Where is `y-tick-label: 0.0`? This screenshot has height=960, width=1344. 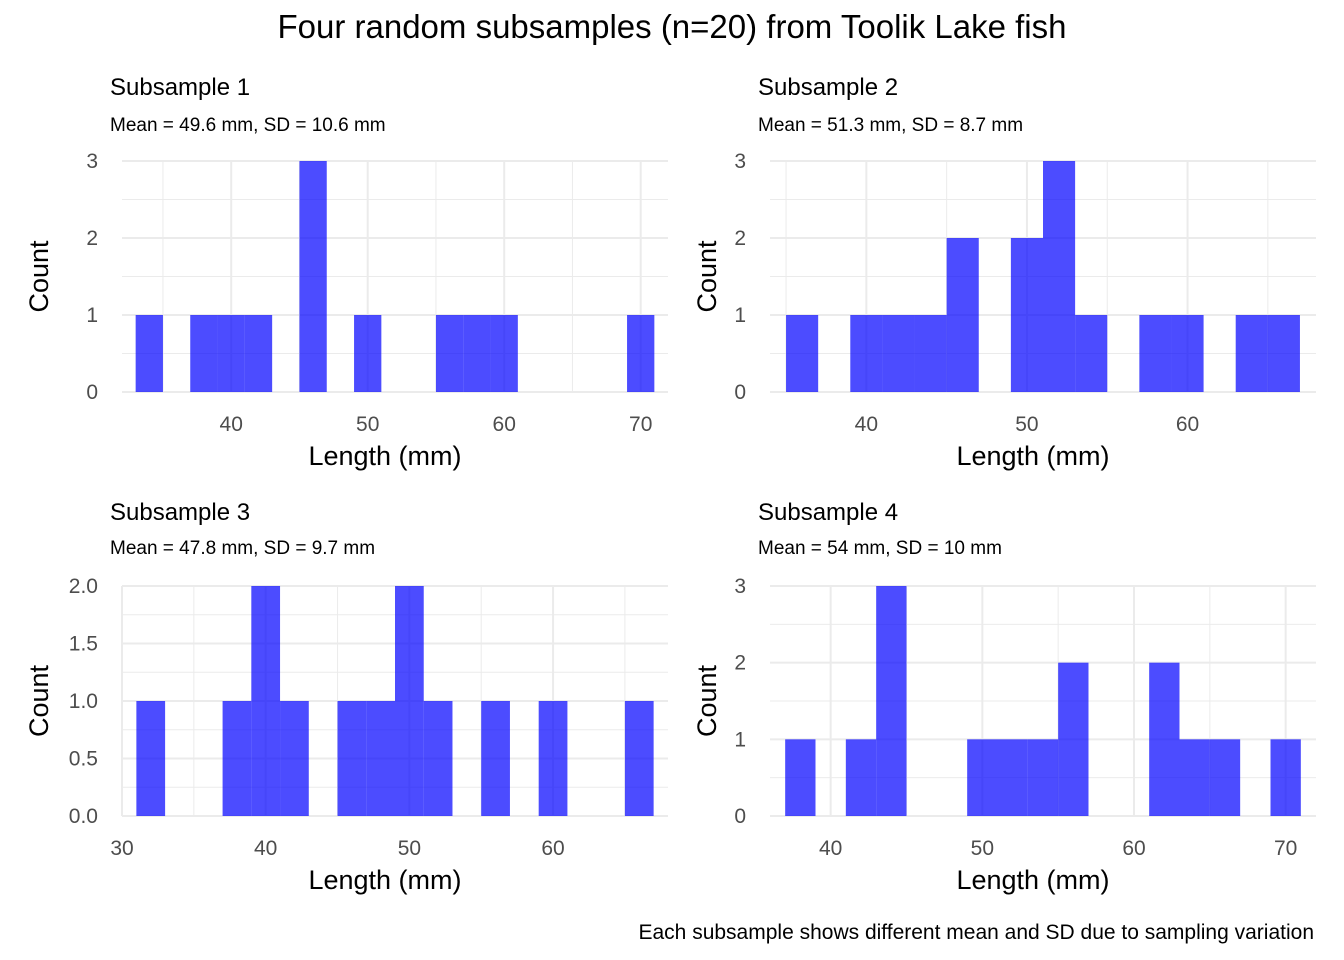
y-tick-label: 0.0 is located at coordinates (83, 816).